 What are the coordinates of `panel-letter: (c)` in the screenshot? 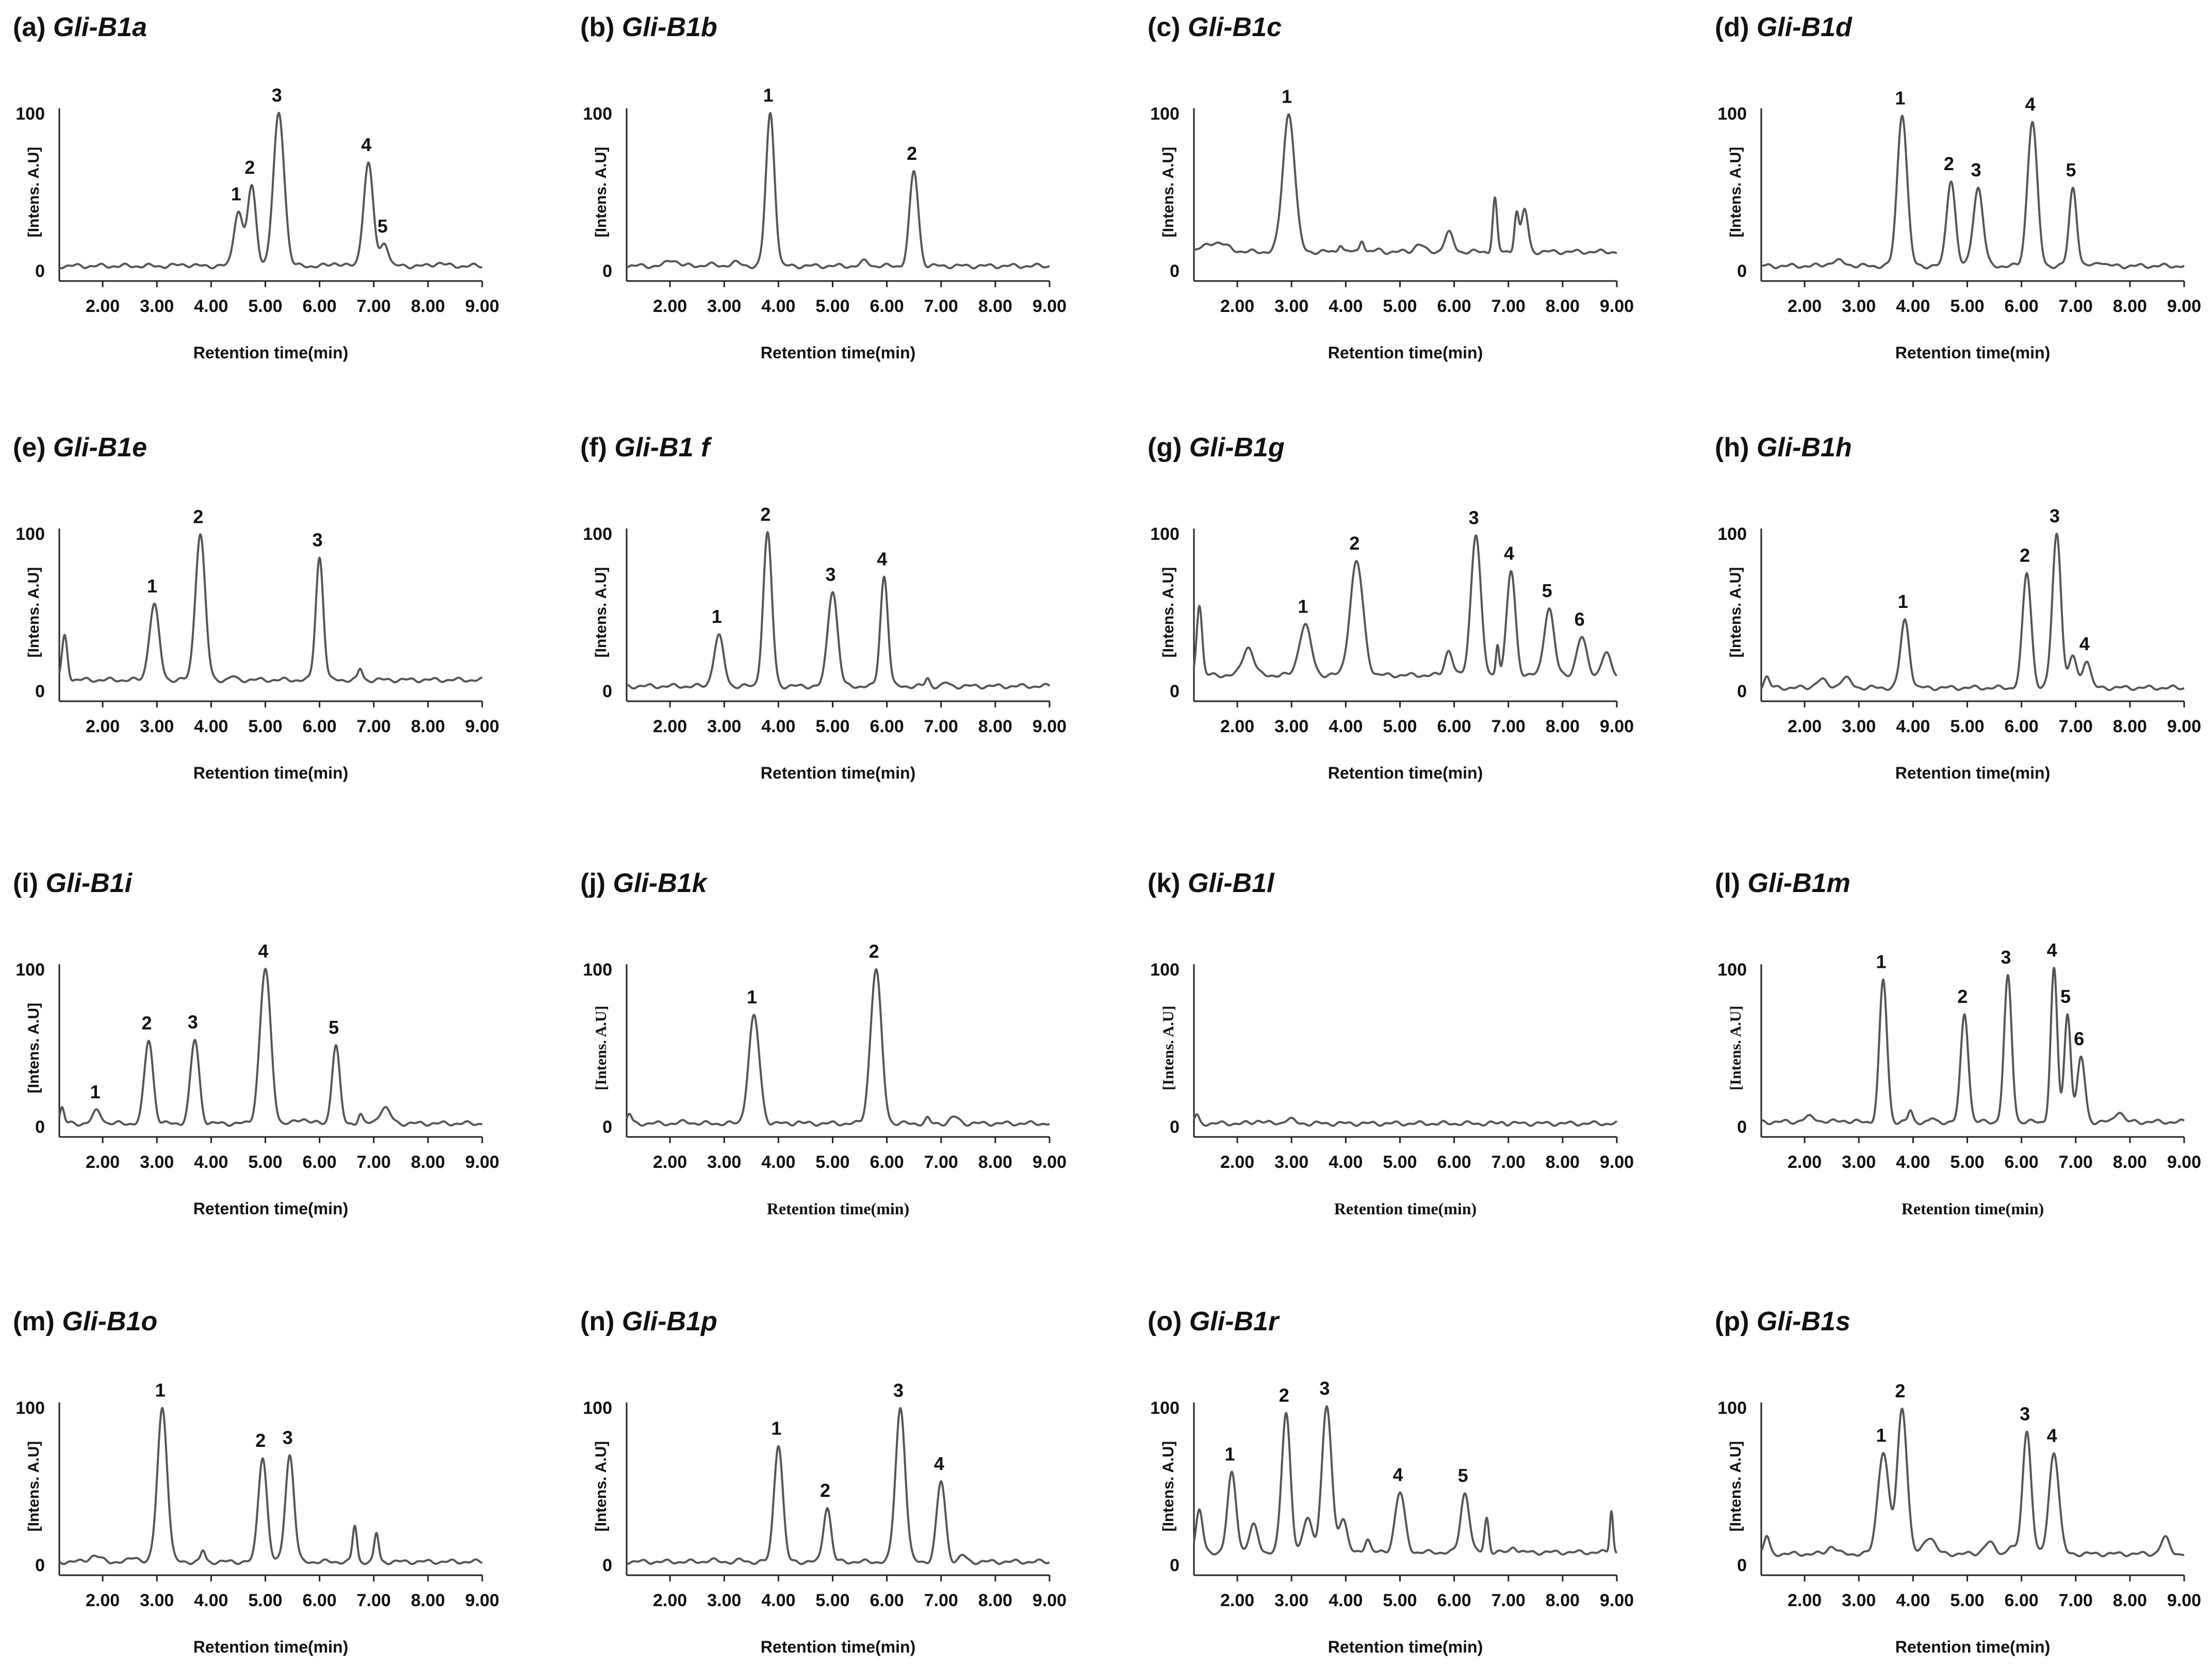 It's located at (1164, 27).